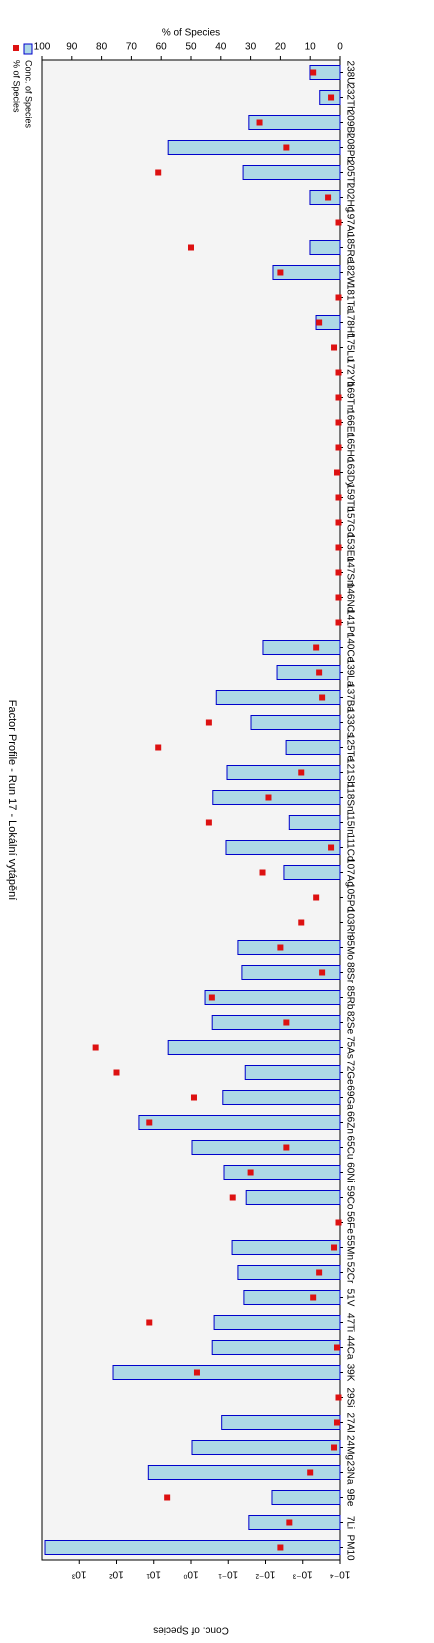 The height and width of the screenshot is (1643, 434). I want to click on x-tick-label: 27Al, so click(349, 1422).